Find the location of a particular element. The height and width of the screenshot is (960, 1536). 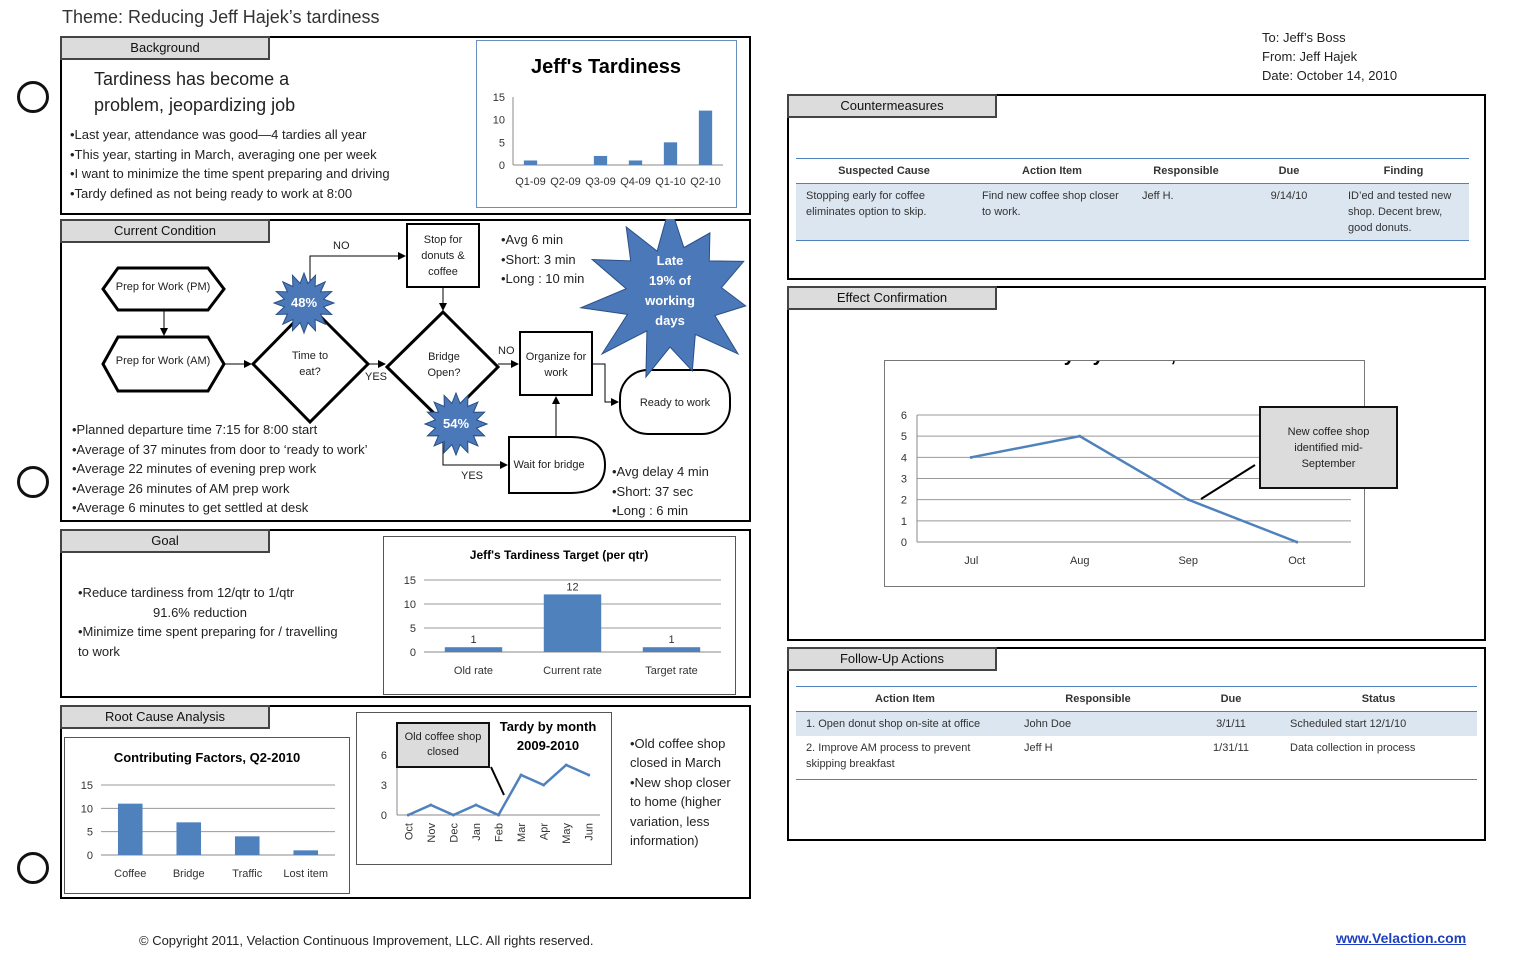

series-line is located at coordinates (1134, 489).